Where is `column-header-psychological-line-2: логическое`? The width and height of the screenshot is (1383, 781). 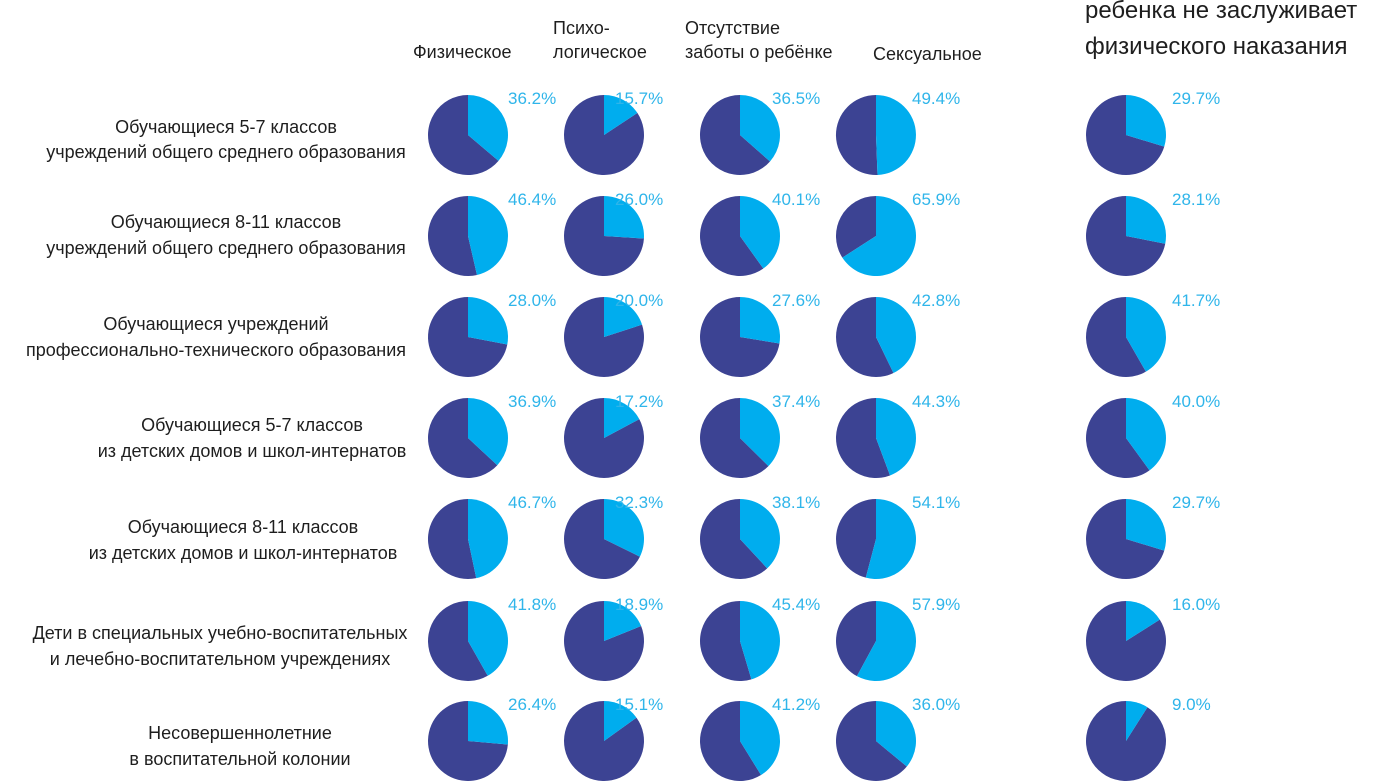
column-header-psychological-line-2: логическое is located at coordinates (600, 52).